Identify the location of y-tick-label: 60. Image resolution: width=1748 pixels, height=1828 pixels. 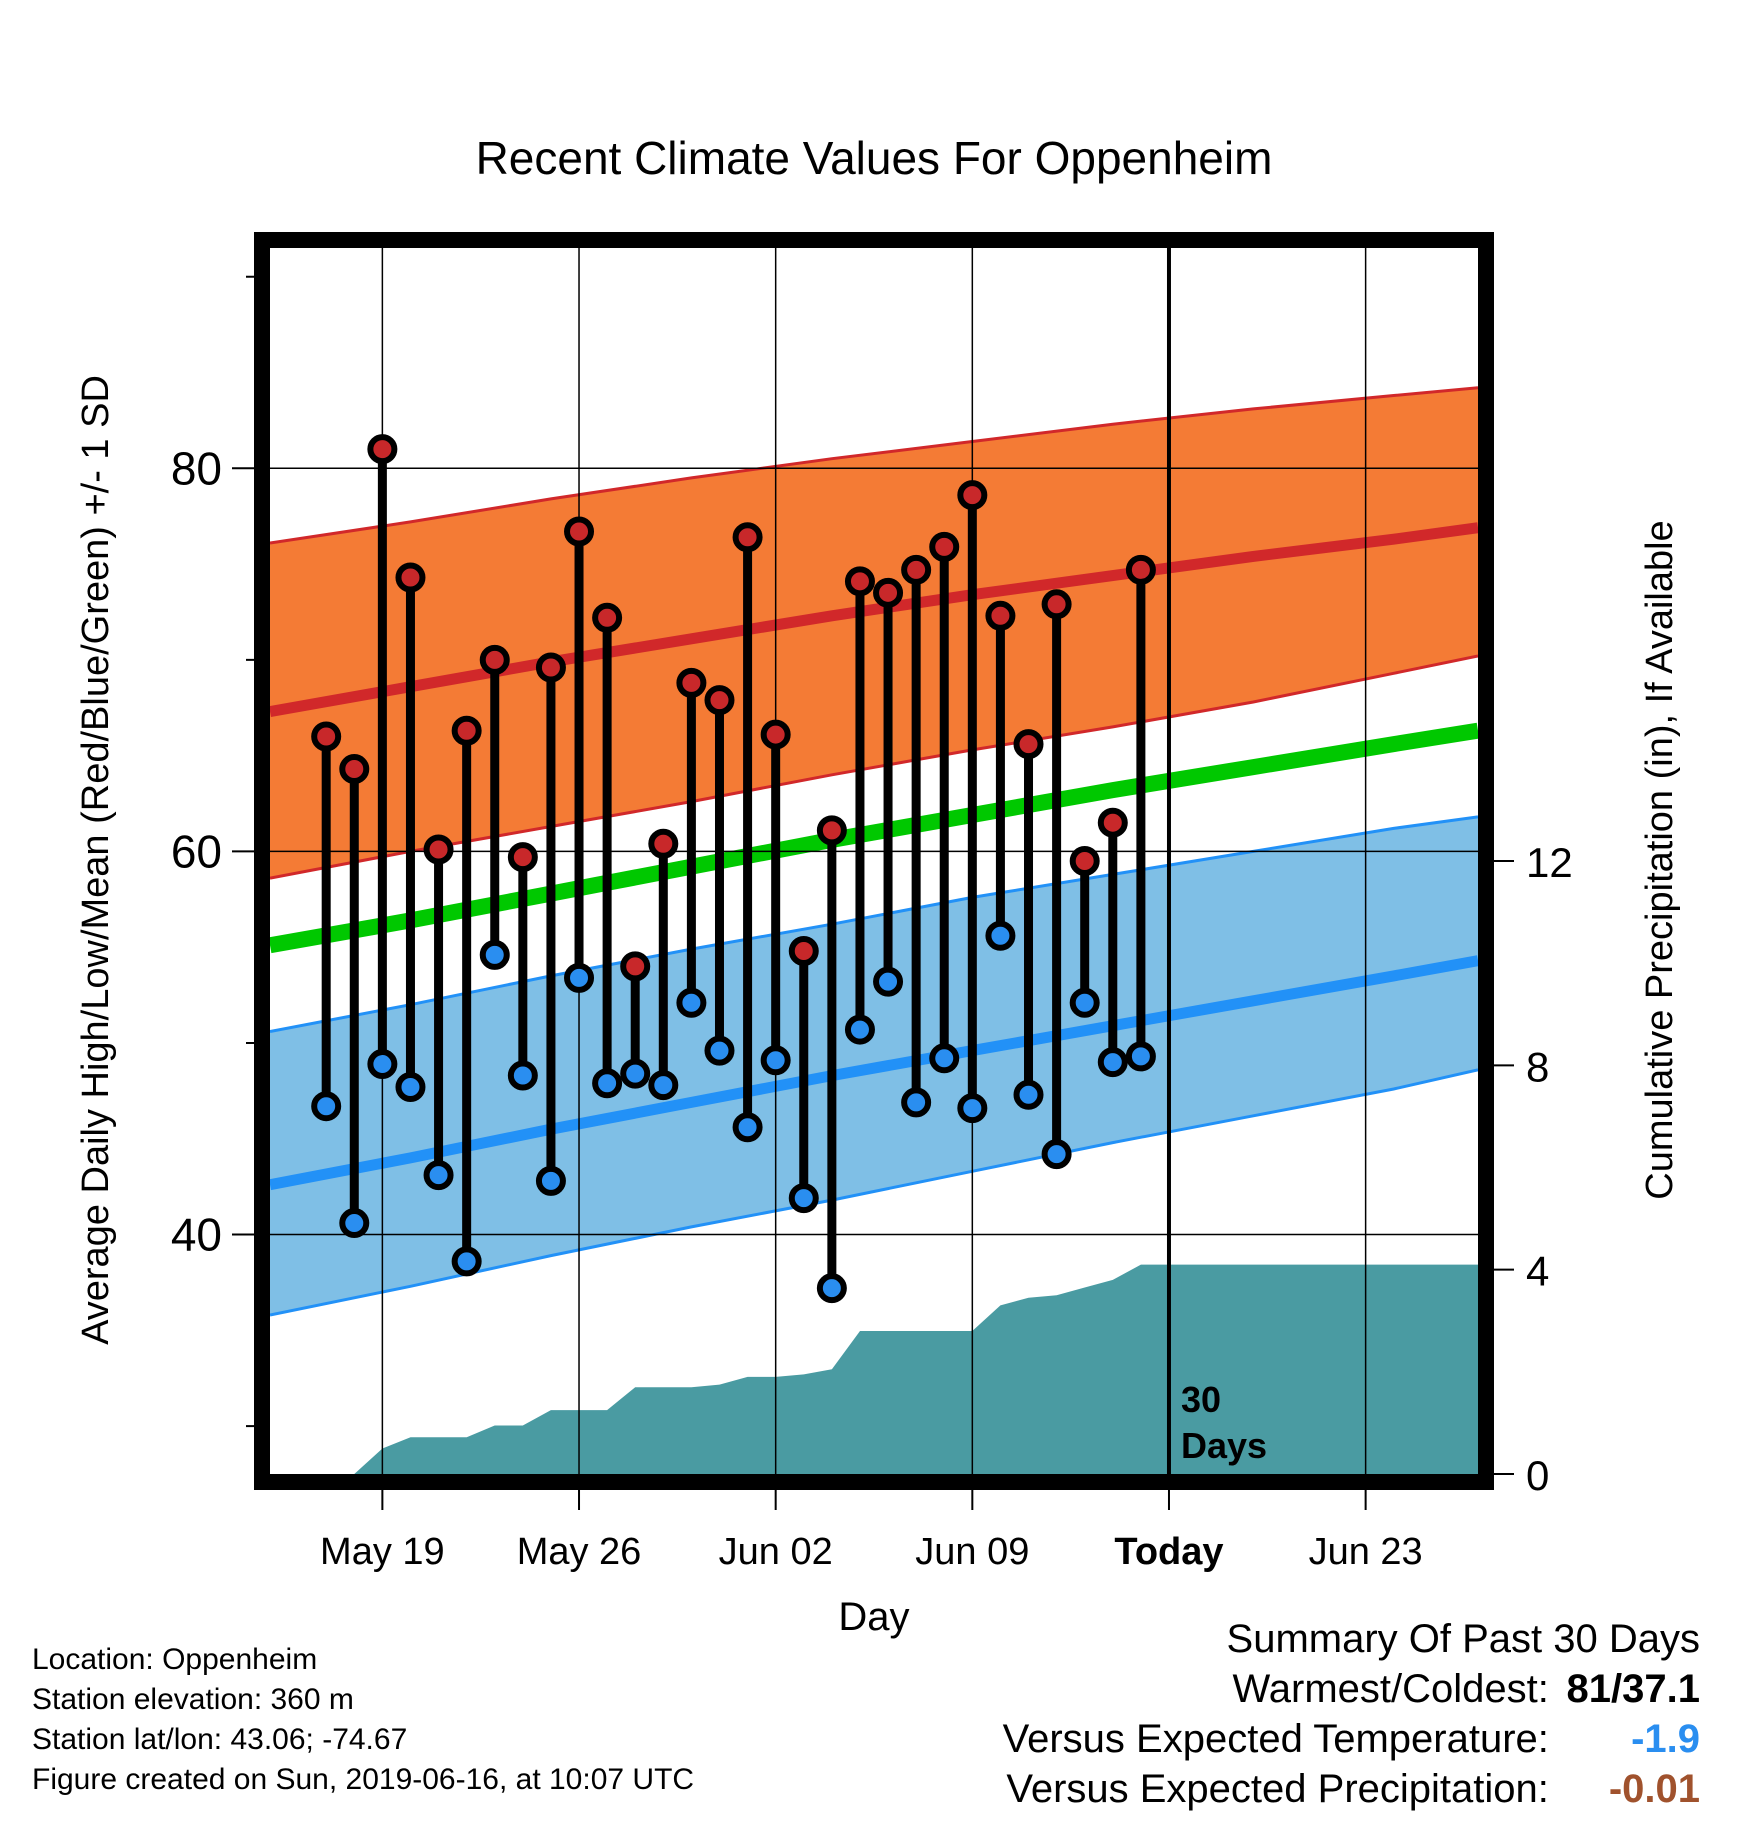
(196, 851).